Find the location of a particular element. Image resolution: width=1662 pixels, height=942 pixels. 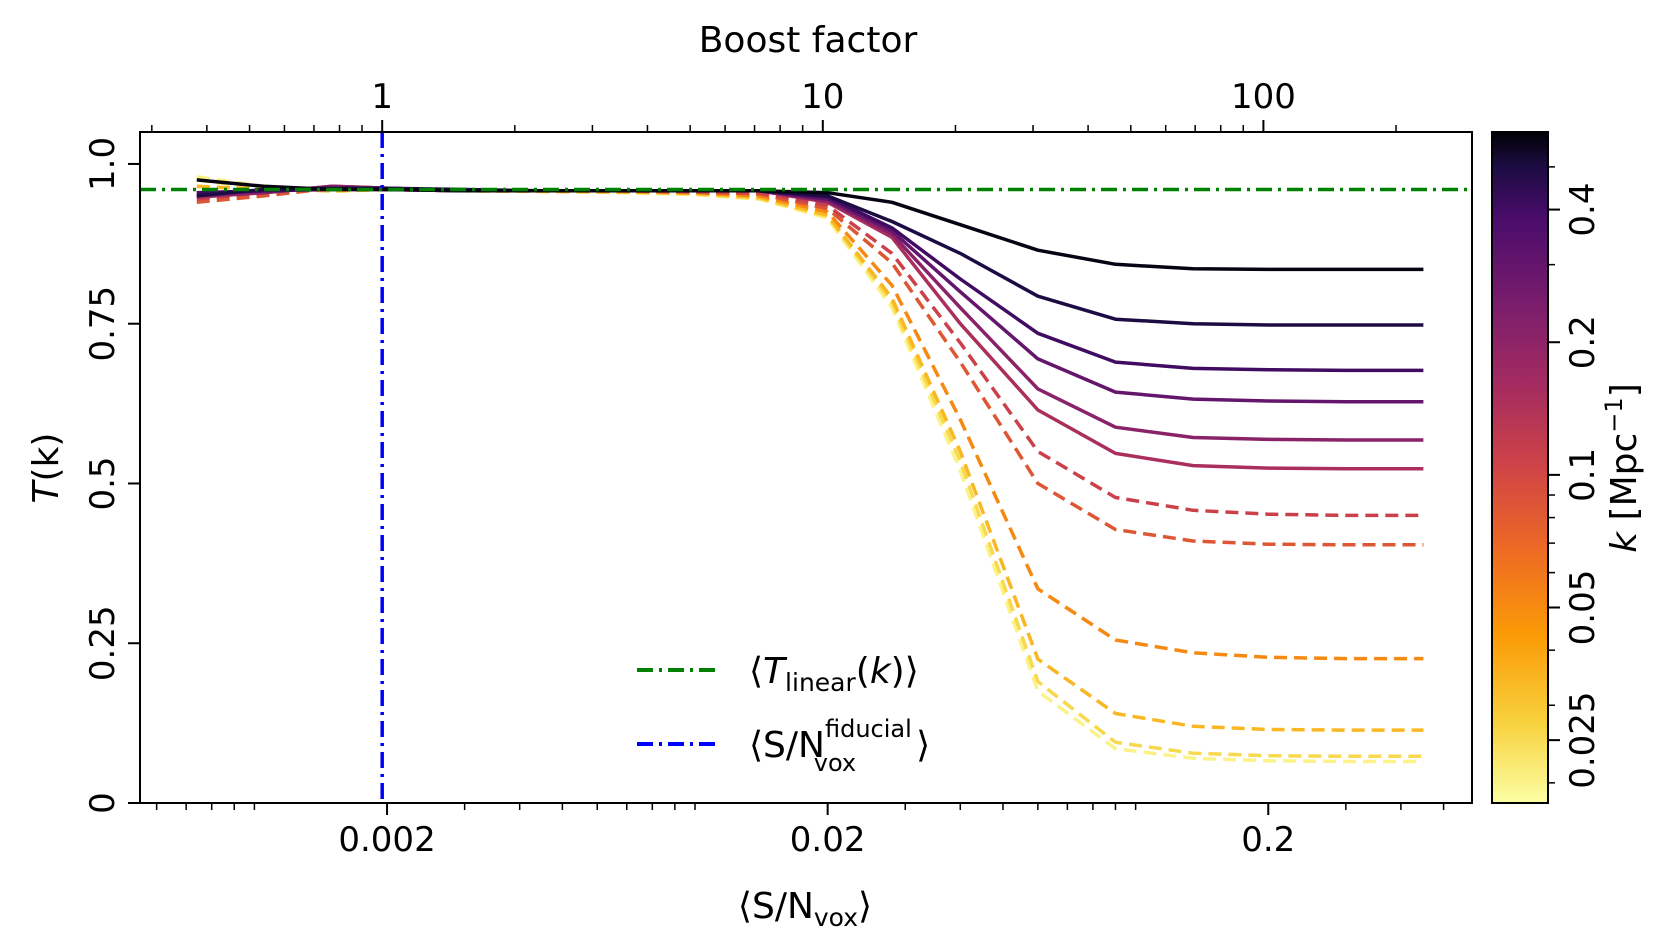

y-axis-title: T(k) is located at coordinates (46, 468).